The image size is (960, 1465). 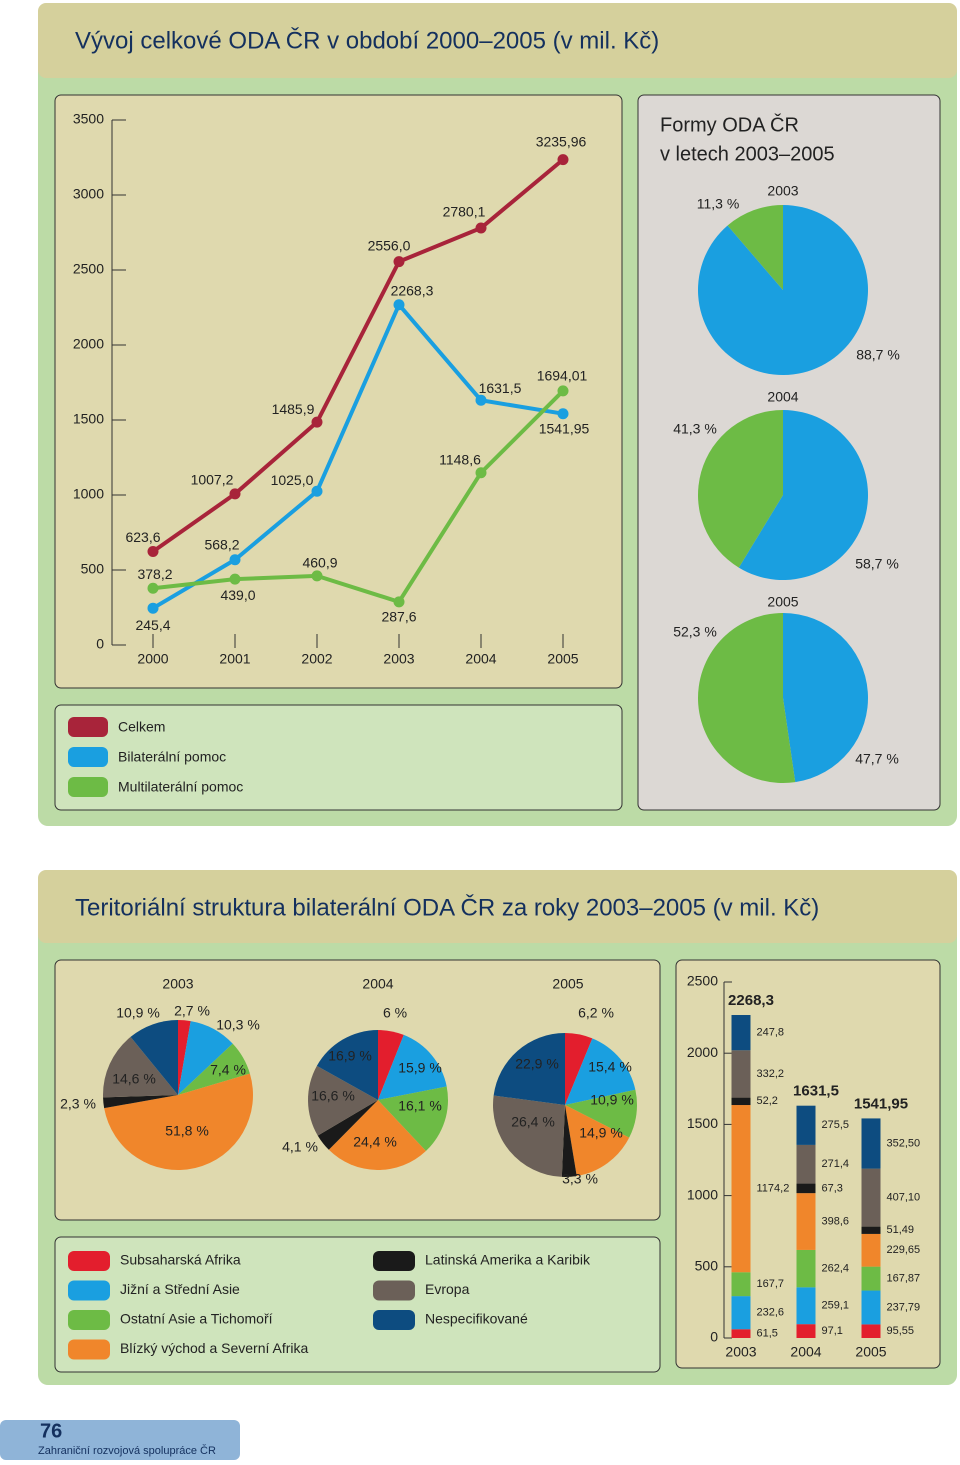 What do you see at coordinates (238, 1025) in the screenshot?
I see `data-label: 10,3 %` at bounding box center [238, 1025].